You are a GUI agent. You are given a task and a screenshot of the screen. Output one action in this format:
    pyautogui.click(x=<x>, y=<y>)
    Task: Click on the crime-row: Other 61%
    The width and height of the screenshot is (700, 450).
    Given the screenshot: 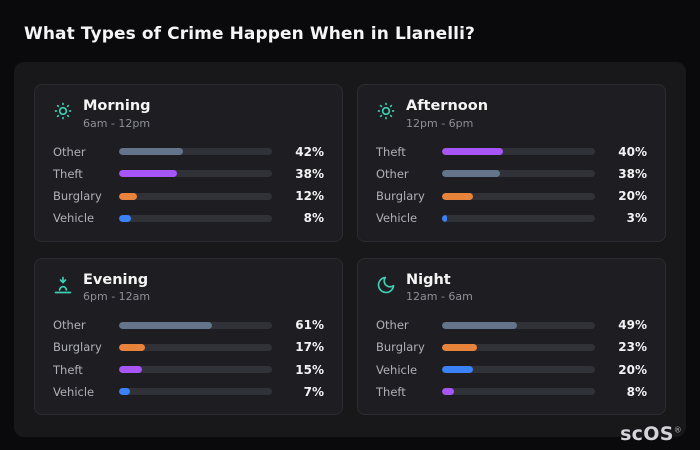 What is the action you would take?
    pyautogui.click(x=188, y=325)
    